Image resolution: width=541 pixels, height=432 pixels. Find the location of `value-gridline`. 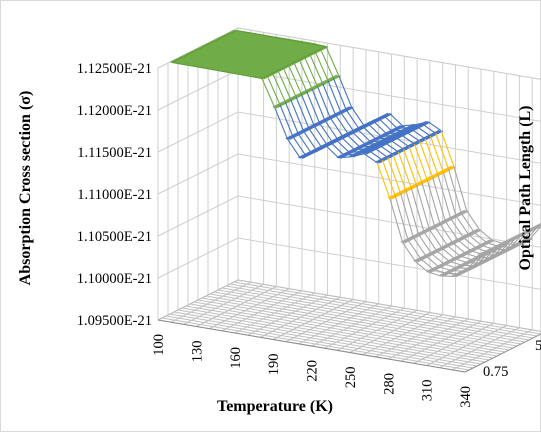

value-gridline is located at coordinates (349, 137).